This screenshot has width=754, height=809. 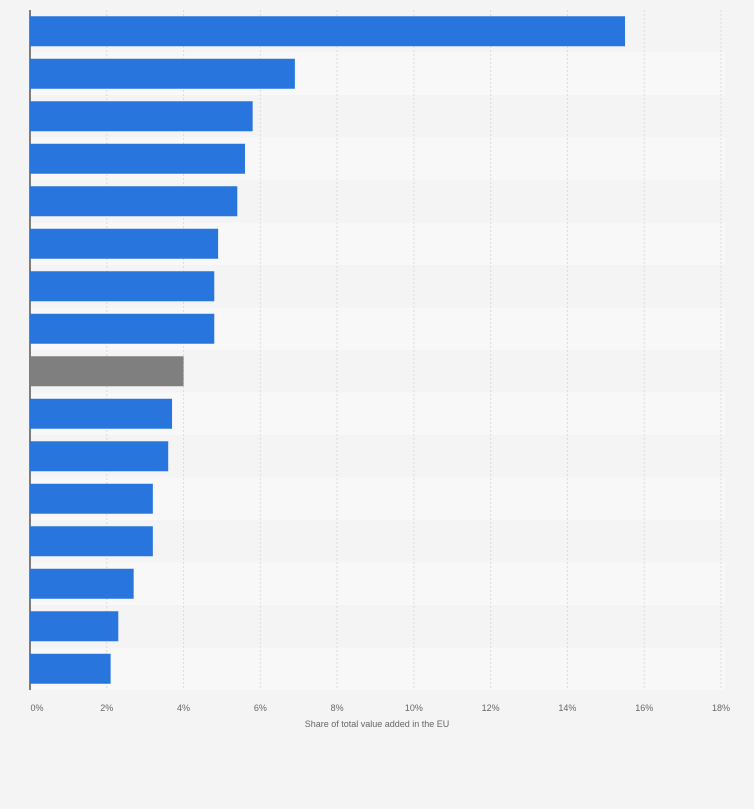 I want to click on x-tick-label: 14%, so click(x=567, y=708).